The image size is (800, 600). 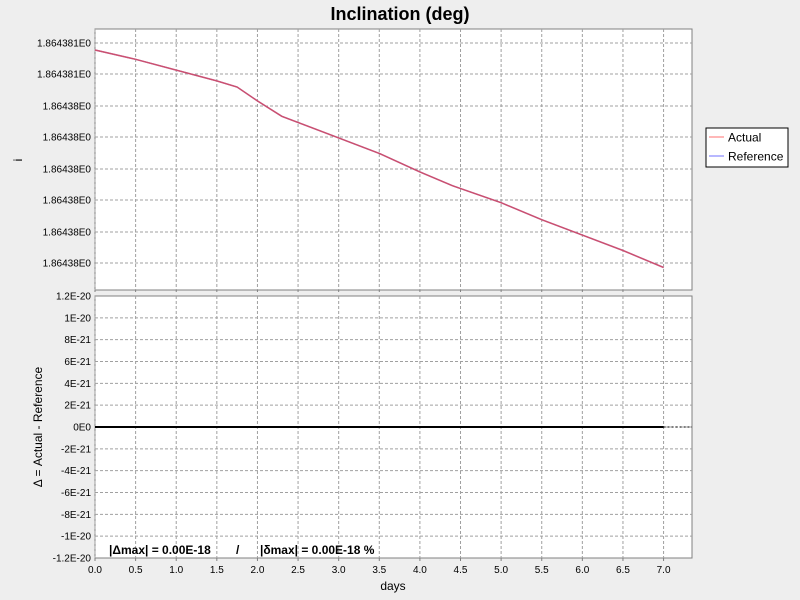 I want to click on x-tick-label: 5.5, so click(x=542, y=570).